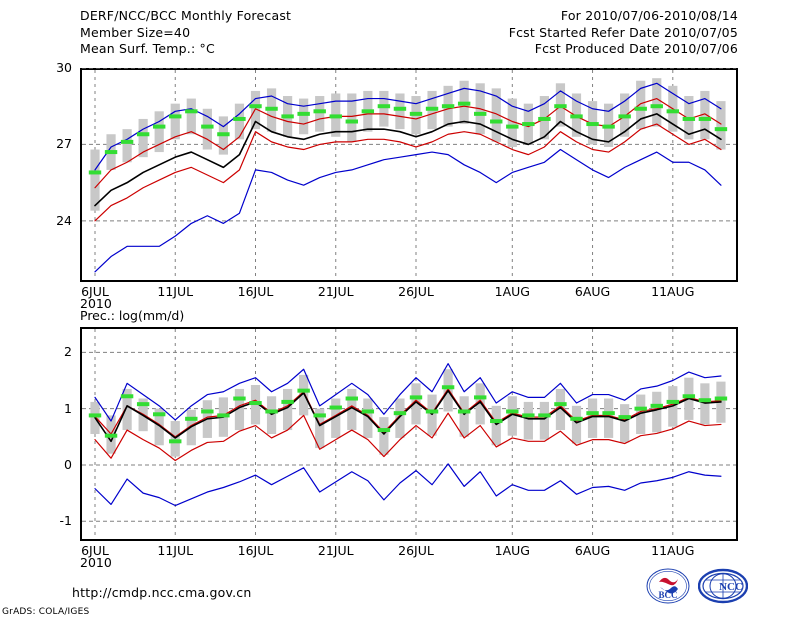 The width and height of the screenshot is (800, 618). What do you see at coordinates (68, 464) in the screenshot?
I see `y-tick-label: 0` at bounding box center [68, 464].